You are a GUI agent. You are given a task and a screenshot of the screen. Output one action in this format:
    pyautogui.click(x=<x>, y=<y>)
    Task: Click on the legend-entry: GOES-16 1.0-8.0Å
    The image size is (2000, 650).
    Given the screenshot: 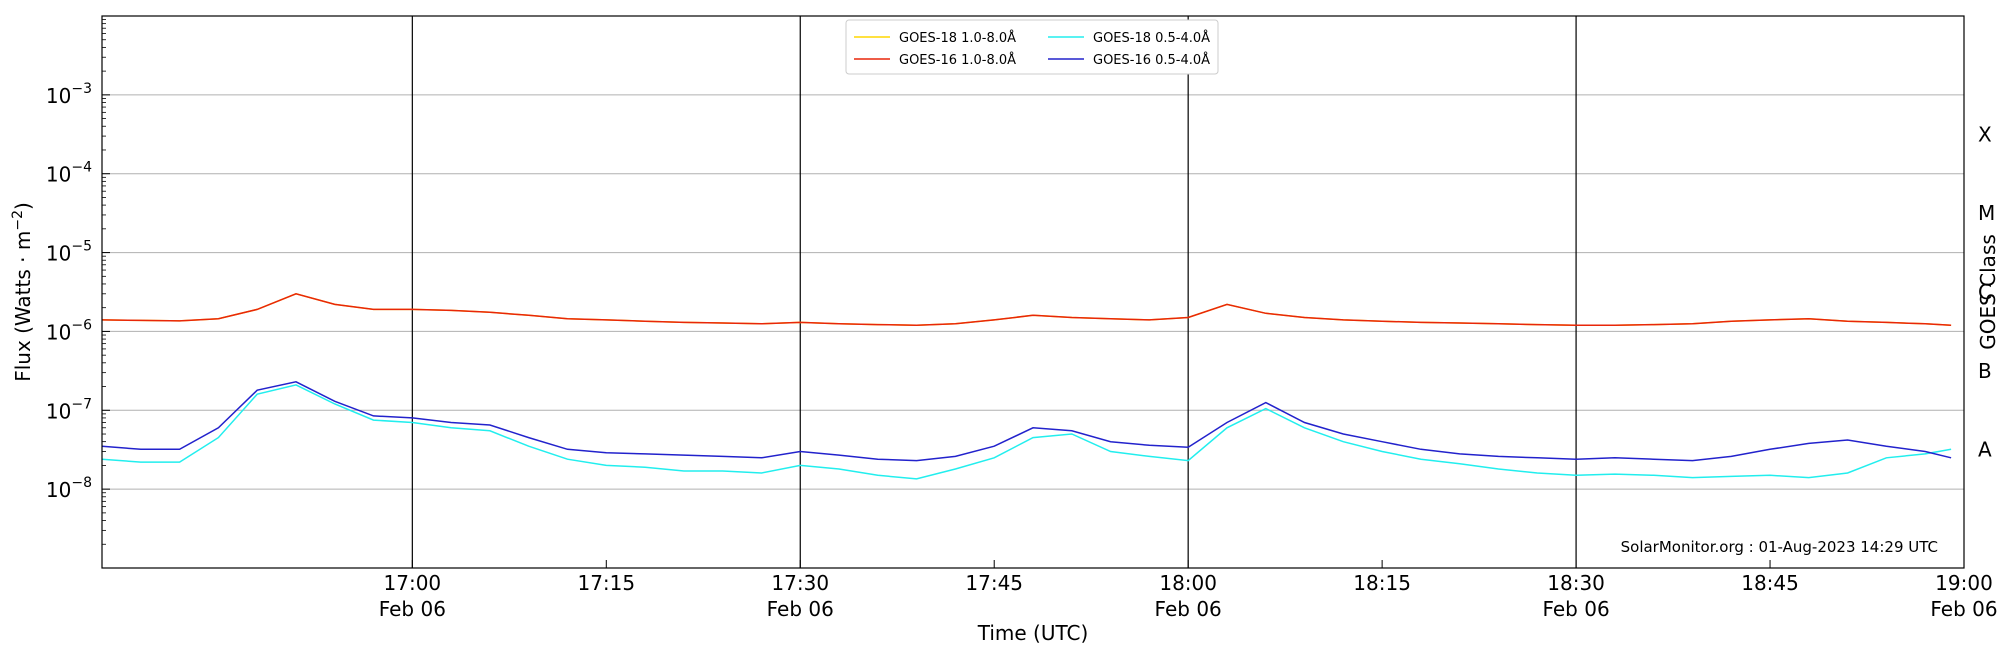 What is the action you would take?
    pyautogui.click(x=957, y=60)
    